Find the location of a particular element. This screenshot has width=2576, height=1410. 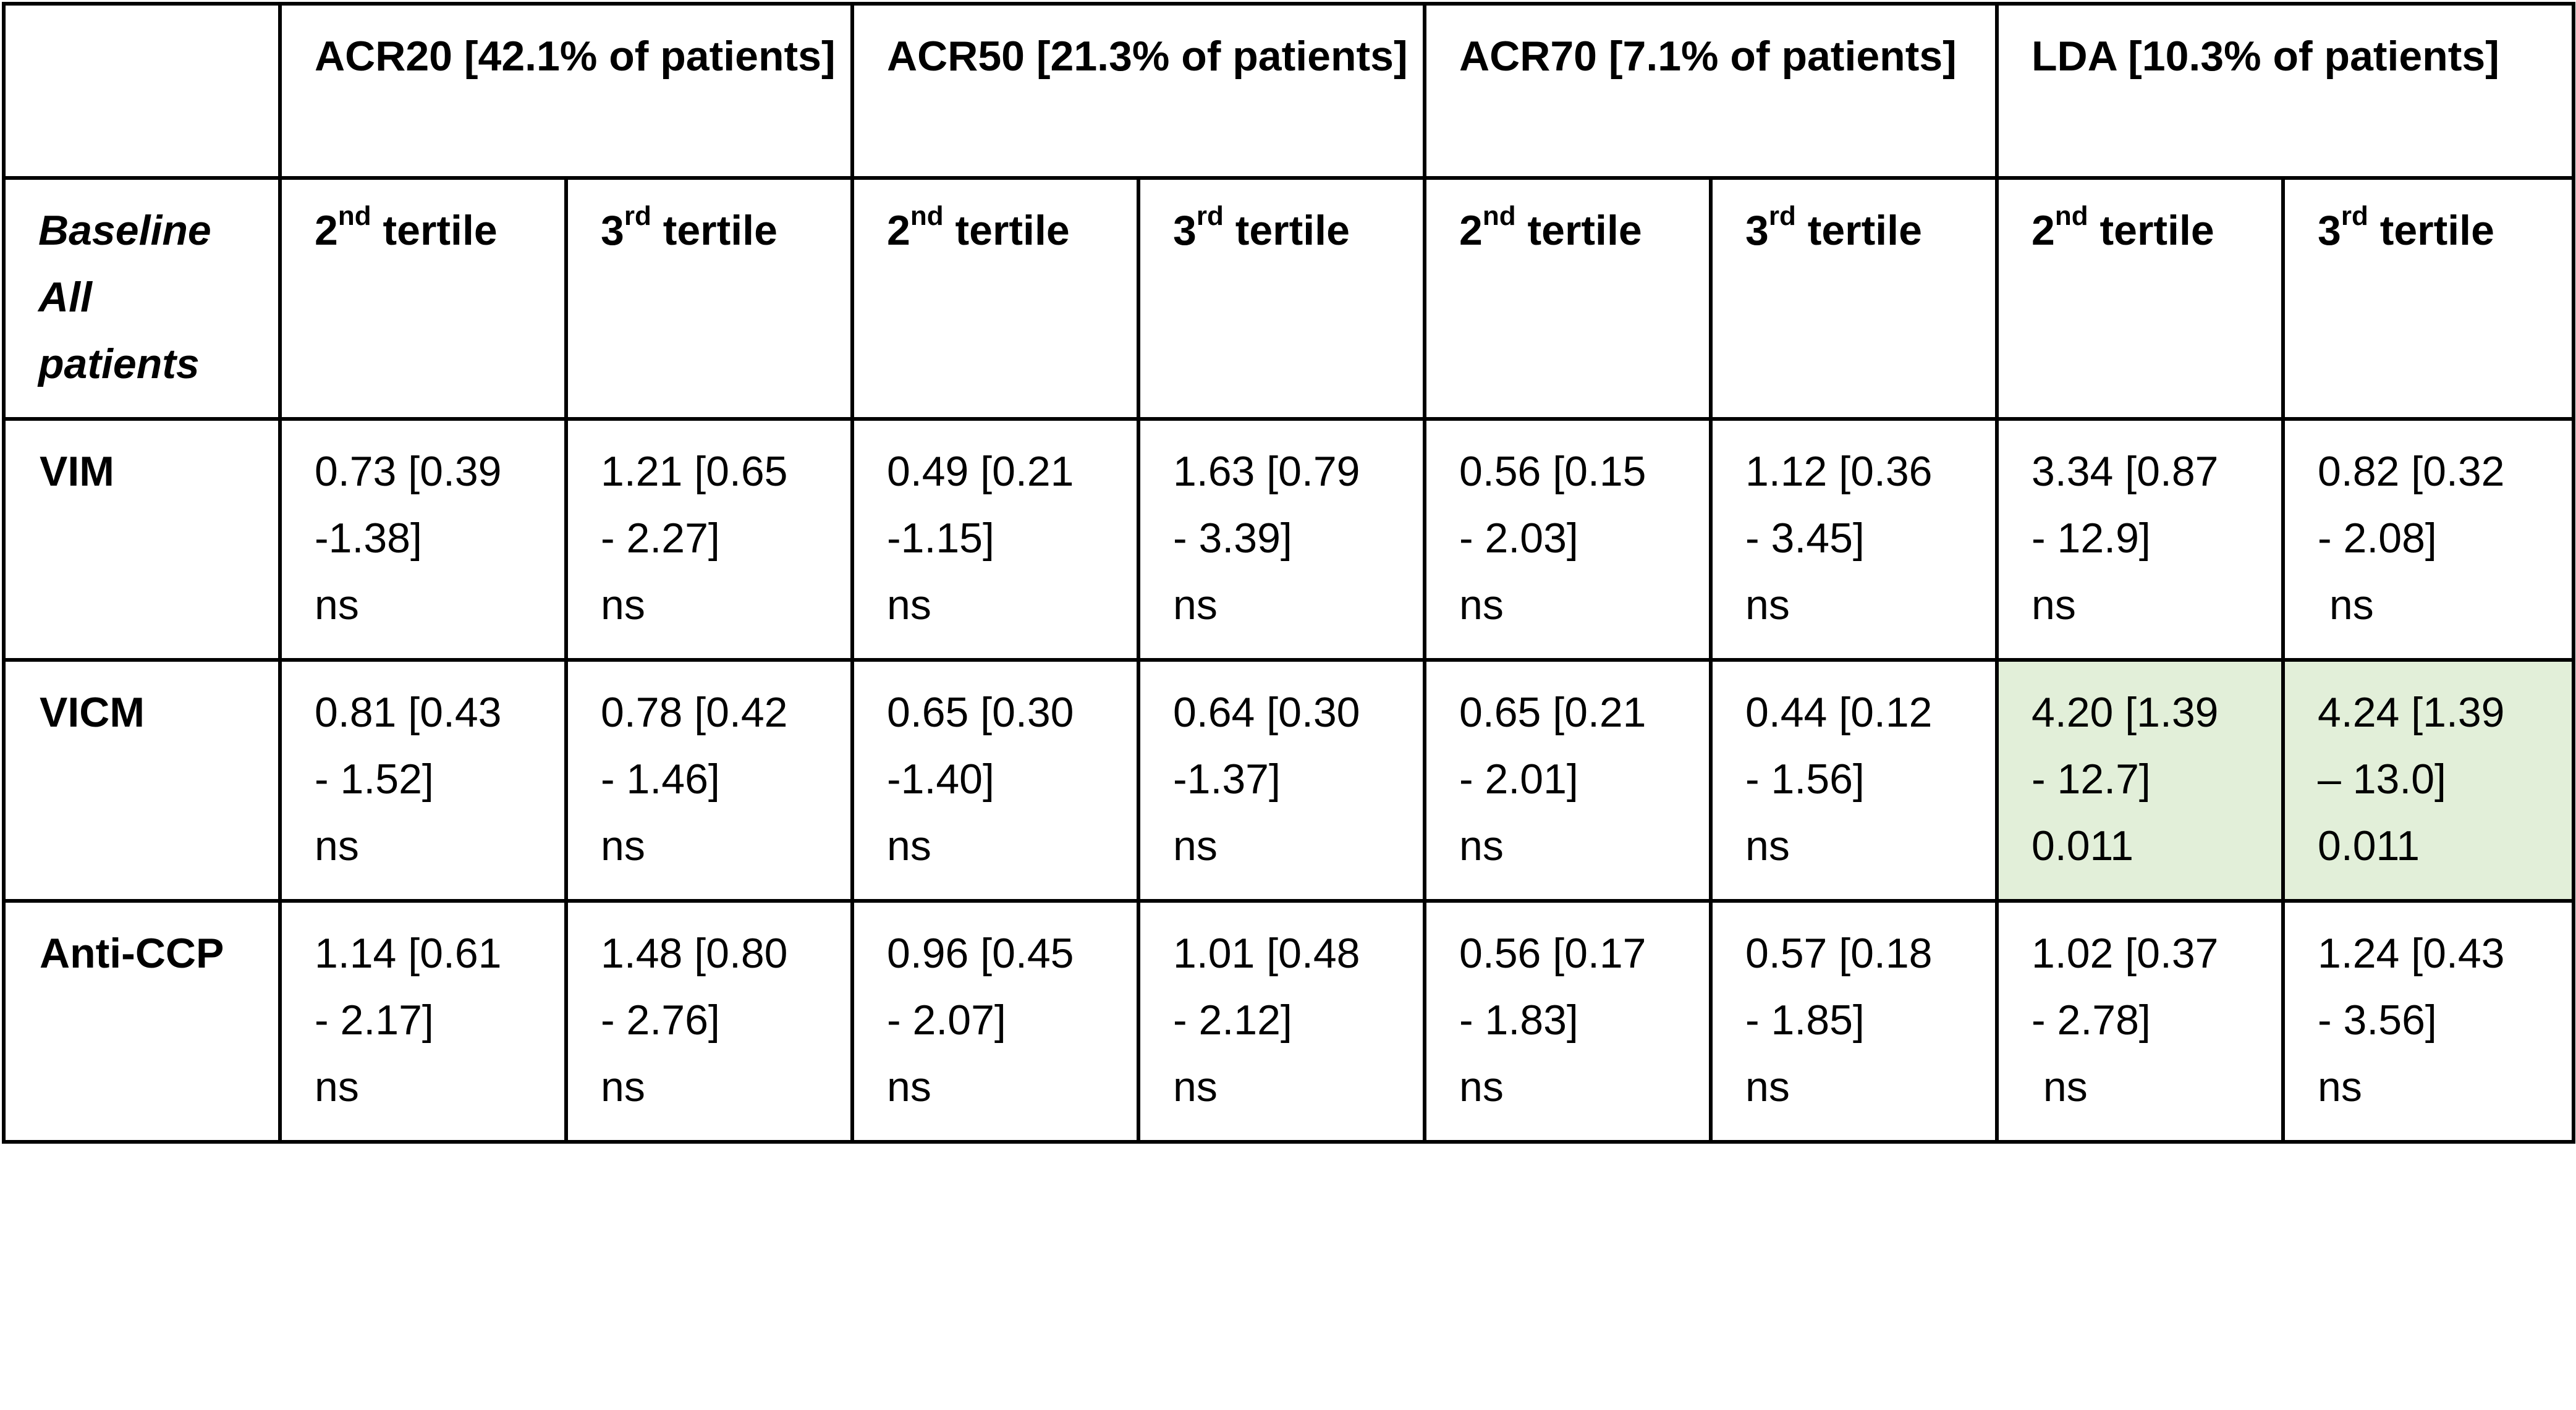

table-cell: 1.14 [0.61 - 2.17] ns is located at coordinates (423, 1021).